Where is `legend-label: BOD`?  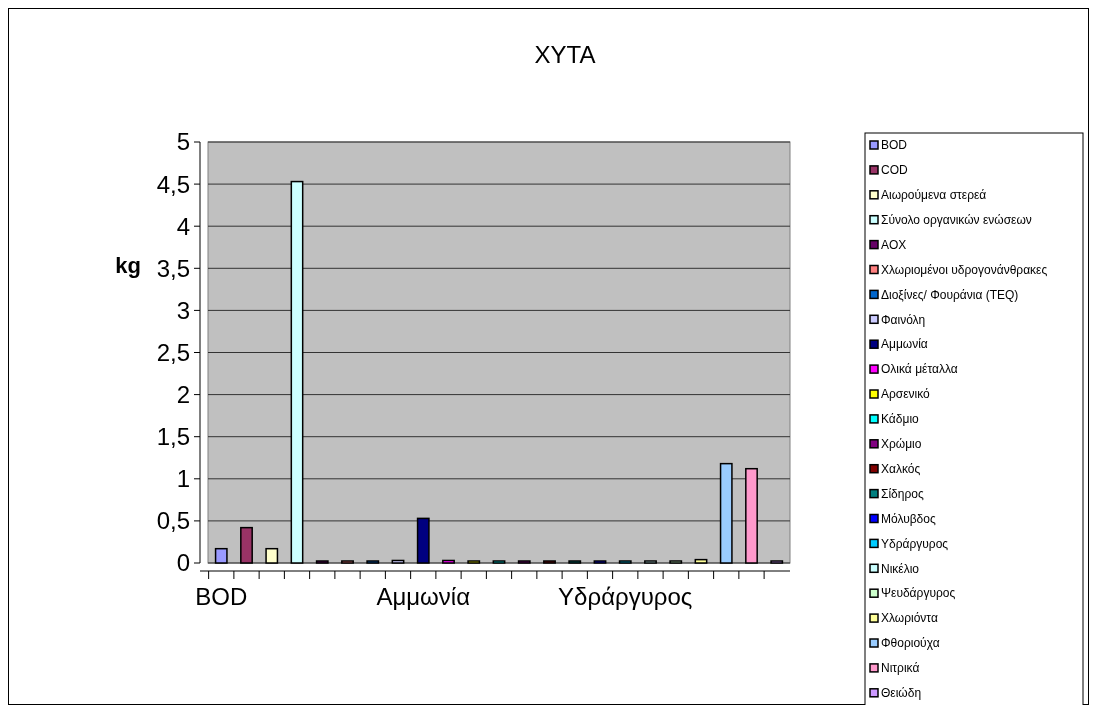 legend-label: BOD is located at coordinates (894, 145).